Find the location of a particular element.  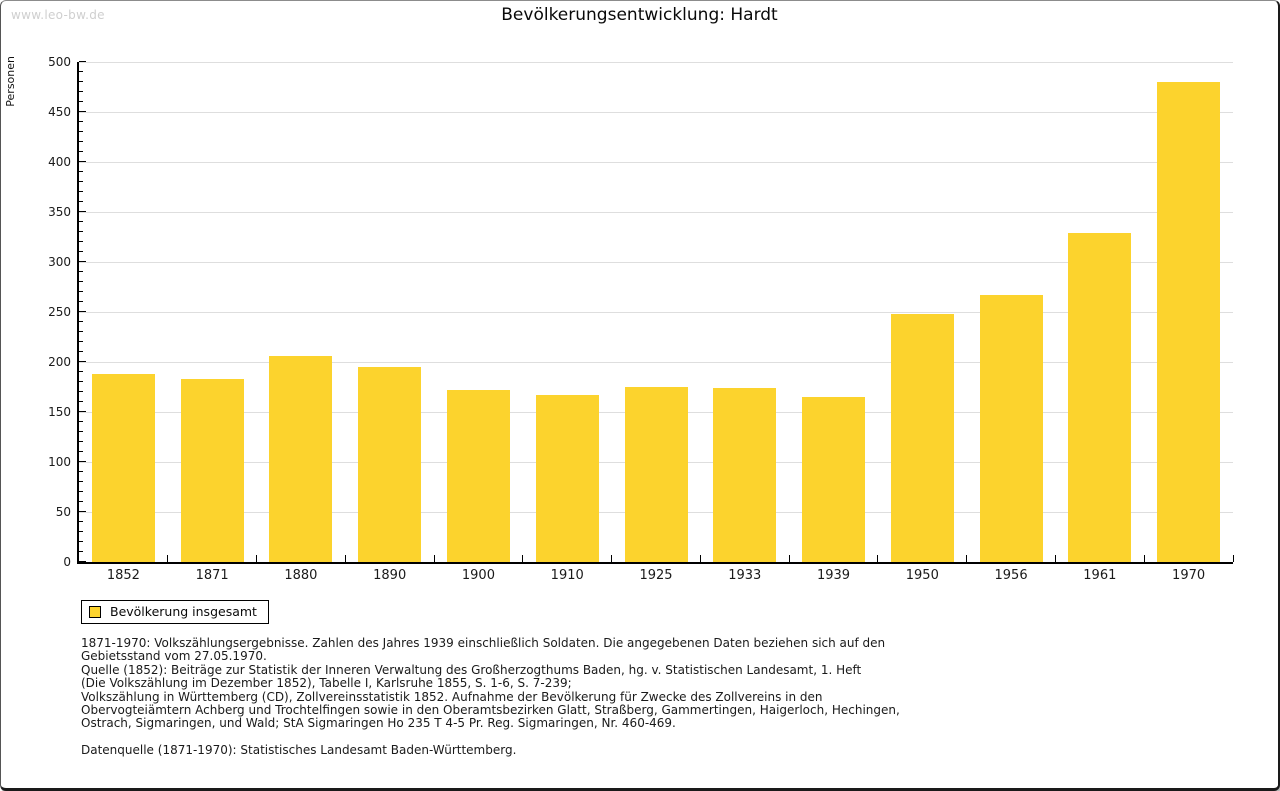

x-category-label: 1871 is located at coordinates (212, 575).